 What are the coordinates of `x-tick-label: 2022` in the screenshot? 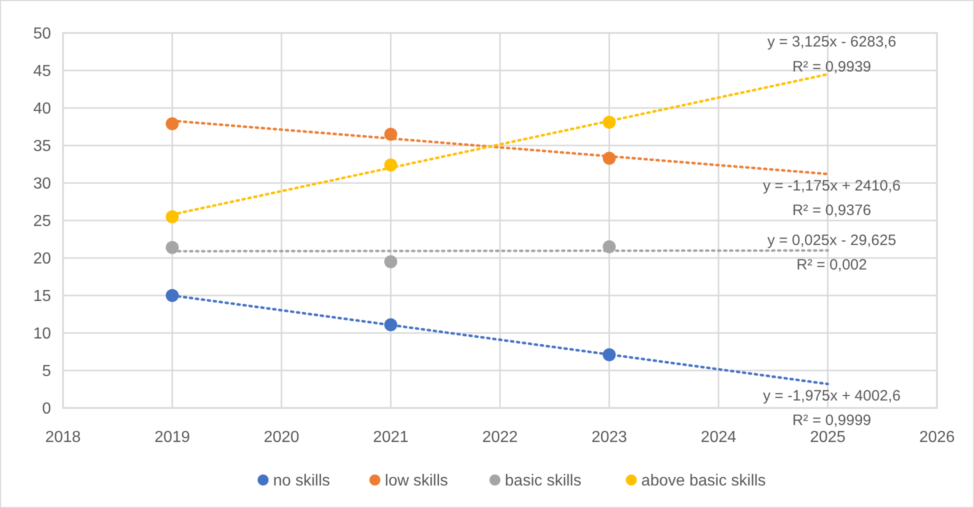 It's located at (500, 437).